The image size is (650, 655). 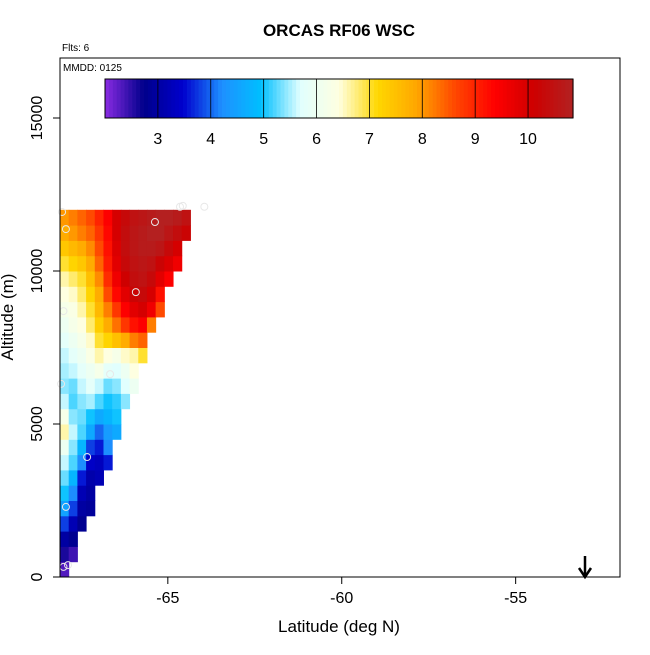 What do you see at coordinates (263, 139) in the screenshot?
I see `colorbar-tick-label: 5` at bounding box center [263, 139].